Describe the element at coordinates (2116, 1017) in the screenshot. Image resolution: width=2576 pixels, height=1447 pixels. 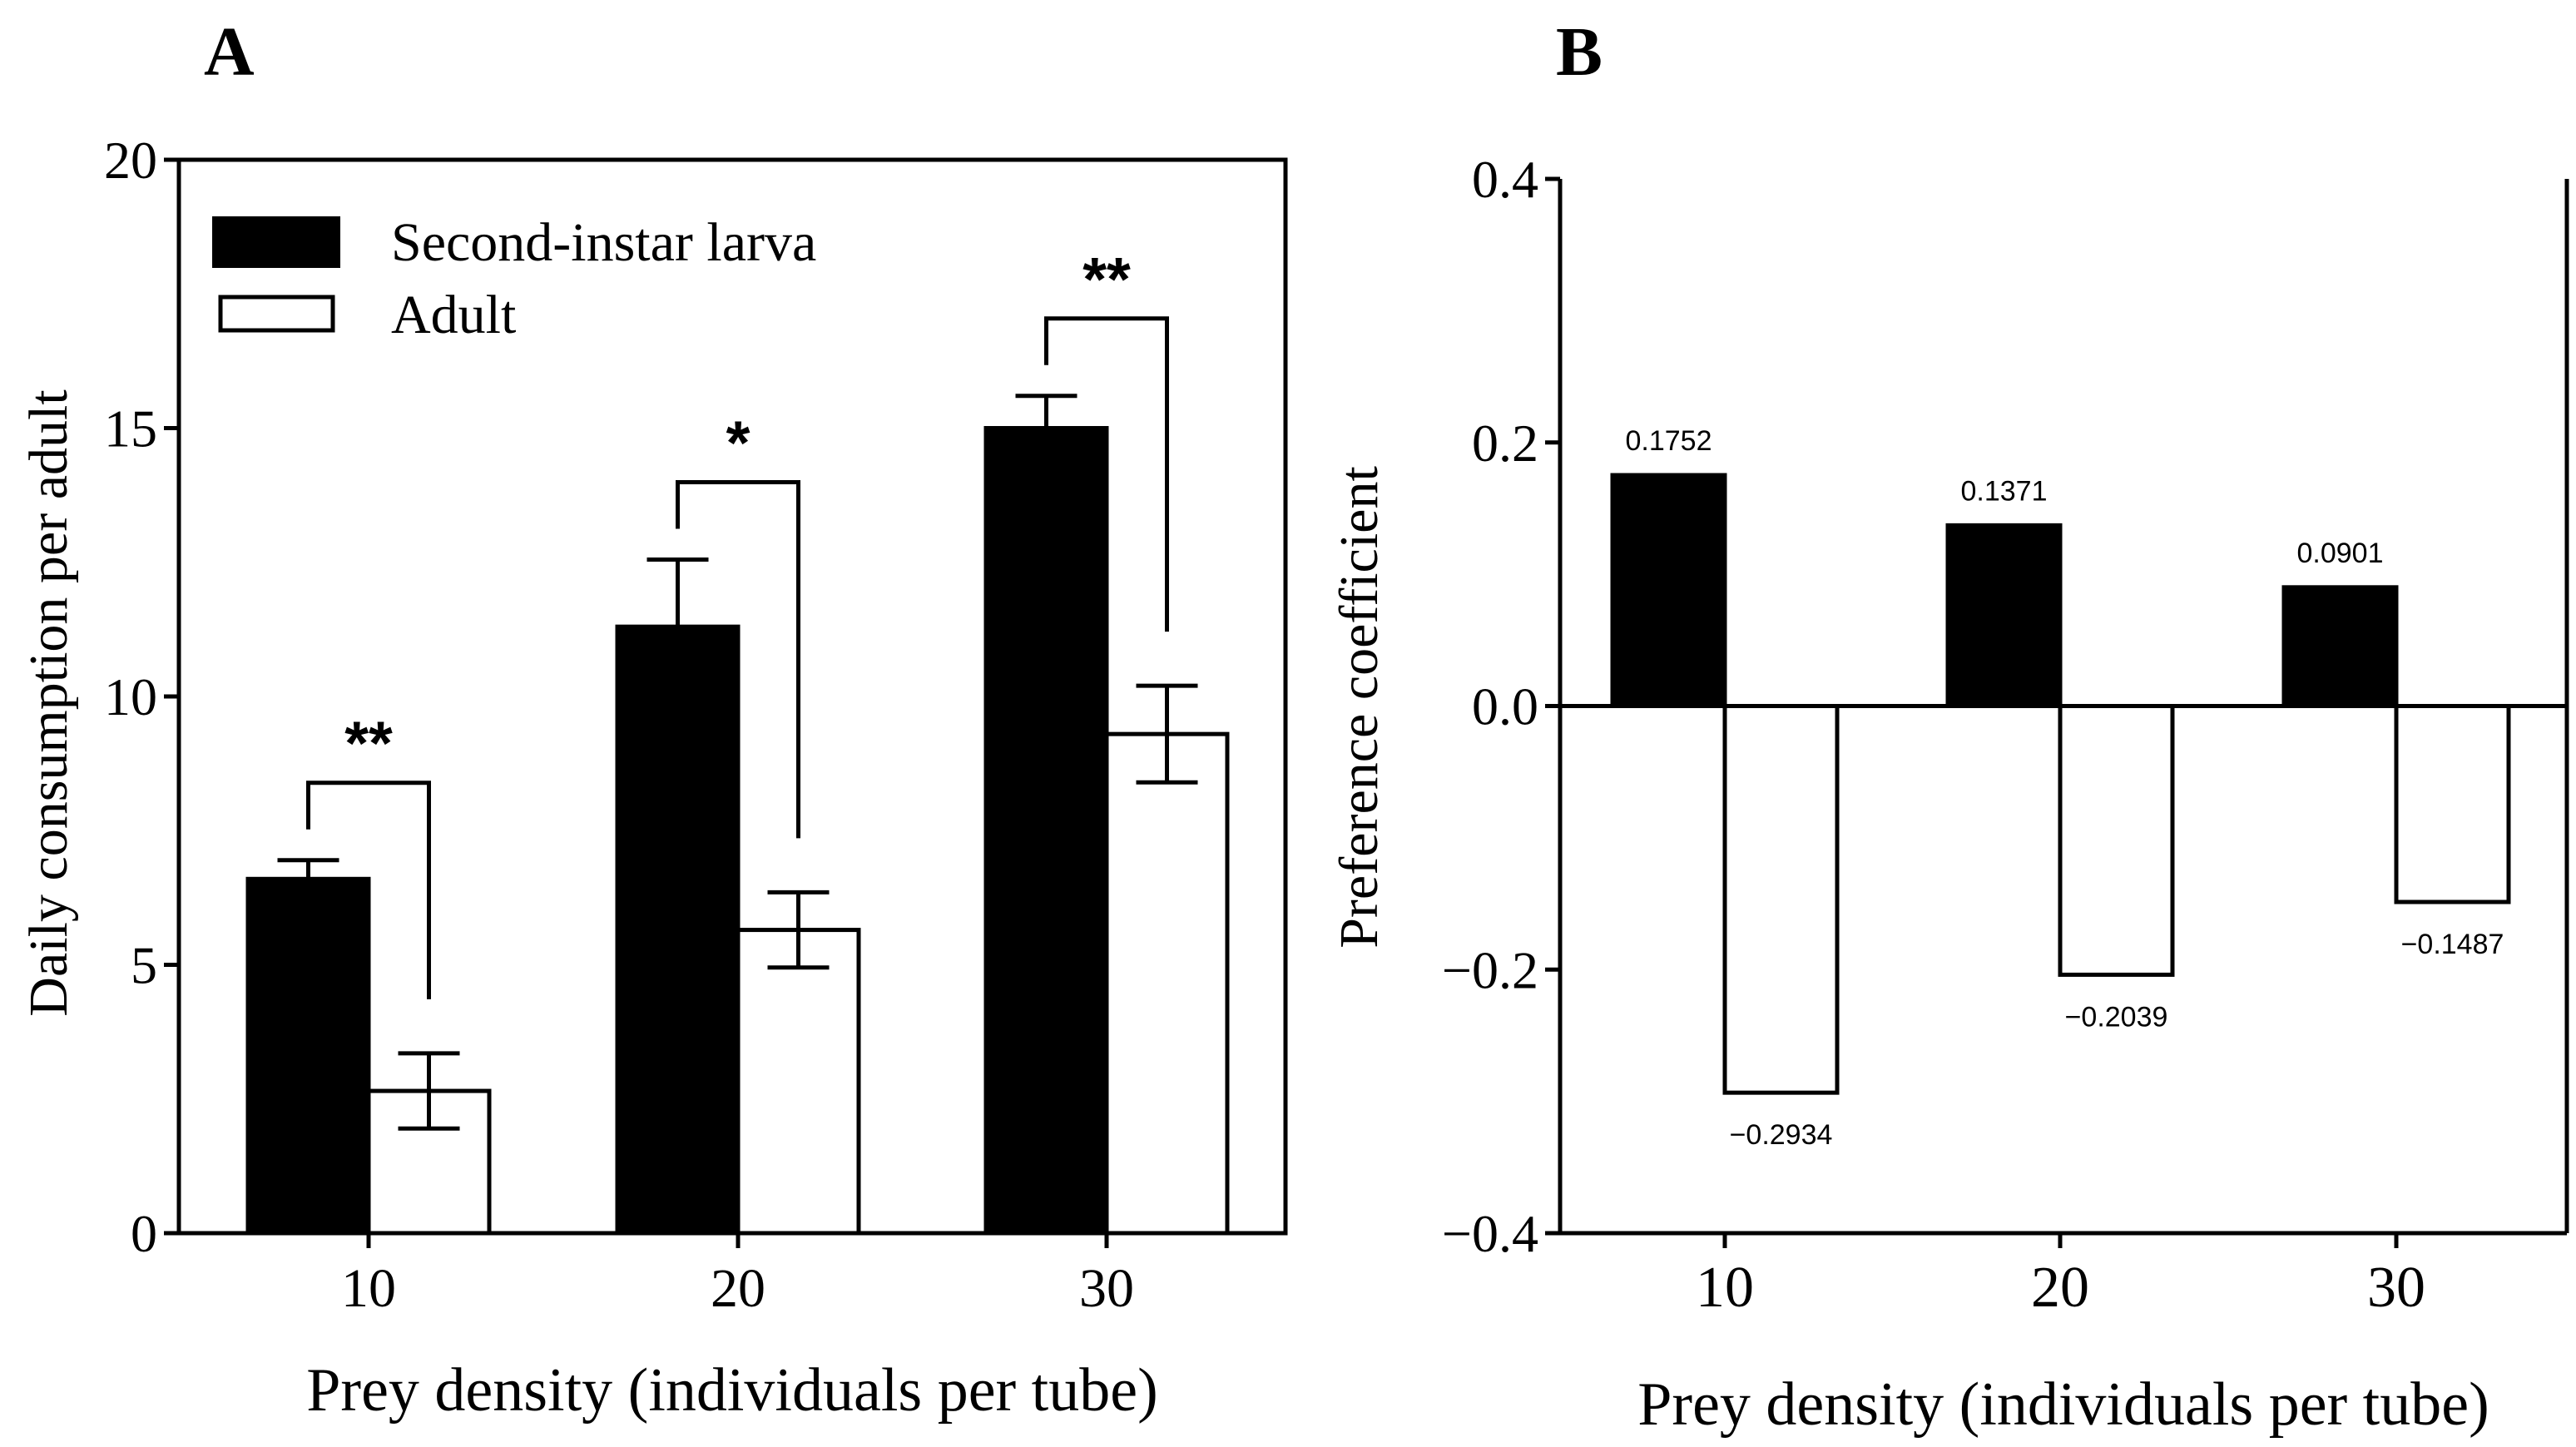
I see `data-label-b: −0.2039` at that location.